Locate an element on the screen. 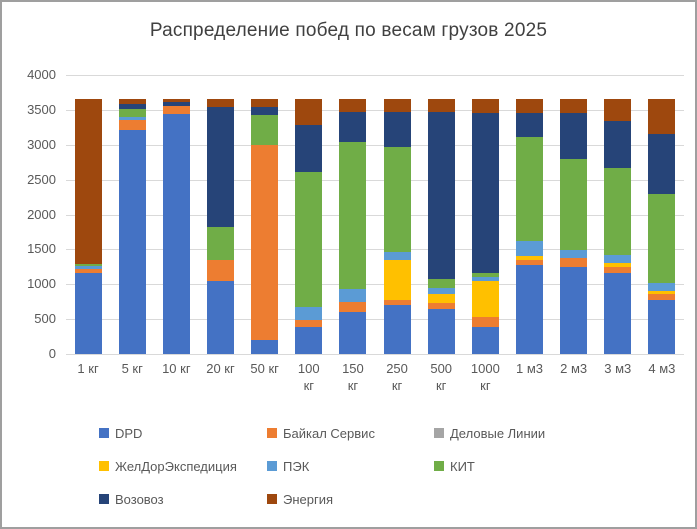  x-tick-label: 5 кг is located at coordinates (132, 368).